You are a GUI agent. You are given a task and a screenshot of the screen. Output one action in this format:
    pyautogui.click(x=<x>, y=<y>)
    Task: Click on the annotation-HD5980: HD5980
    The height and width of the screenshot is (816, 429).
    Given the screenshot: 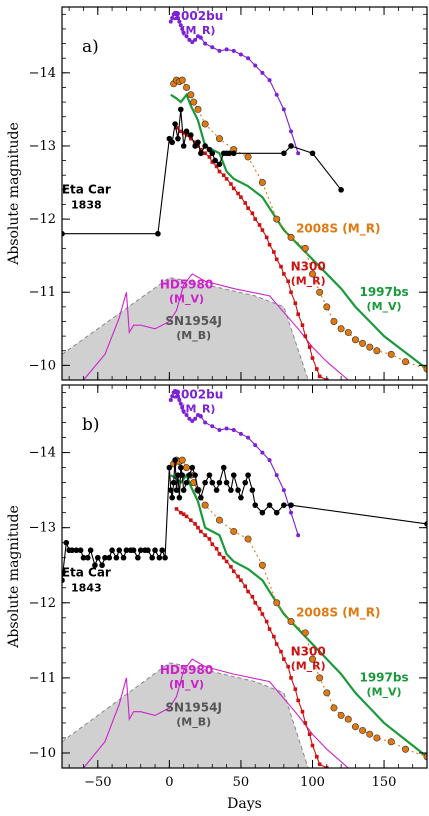 What is the action you would take?
    pyautogui.click(x=186, y=285)
    